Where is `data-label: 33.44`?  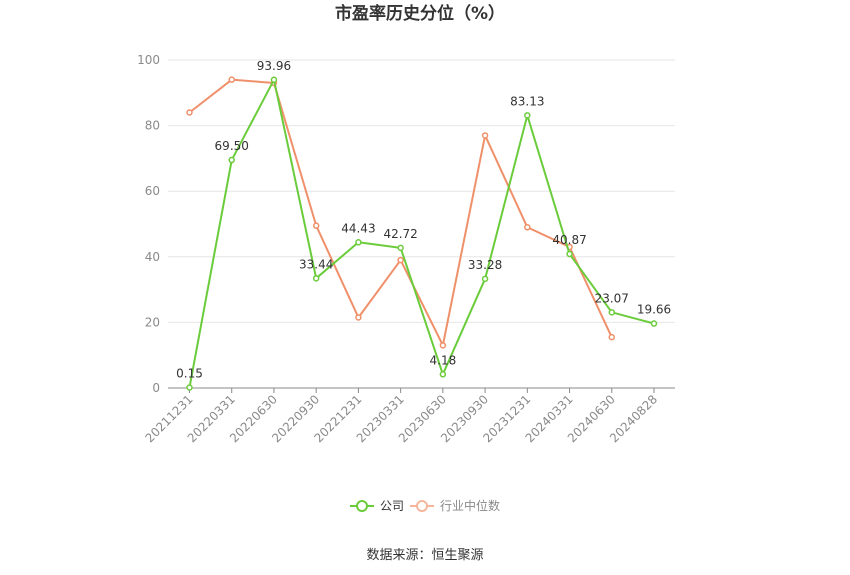 data-label: 33.44 is located at coordinates (316, 264).